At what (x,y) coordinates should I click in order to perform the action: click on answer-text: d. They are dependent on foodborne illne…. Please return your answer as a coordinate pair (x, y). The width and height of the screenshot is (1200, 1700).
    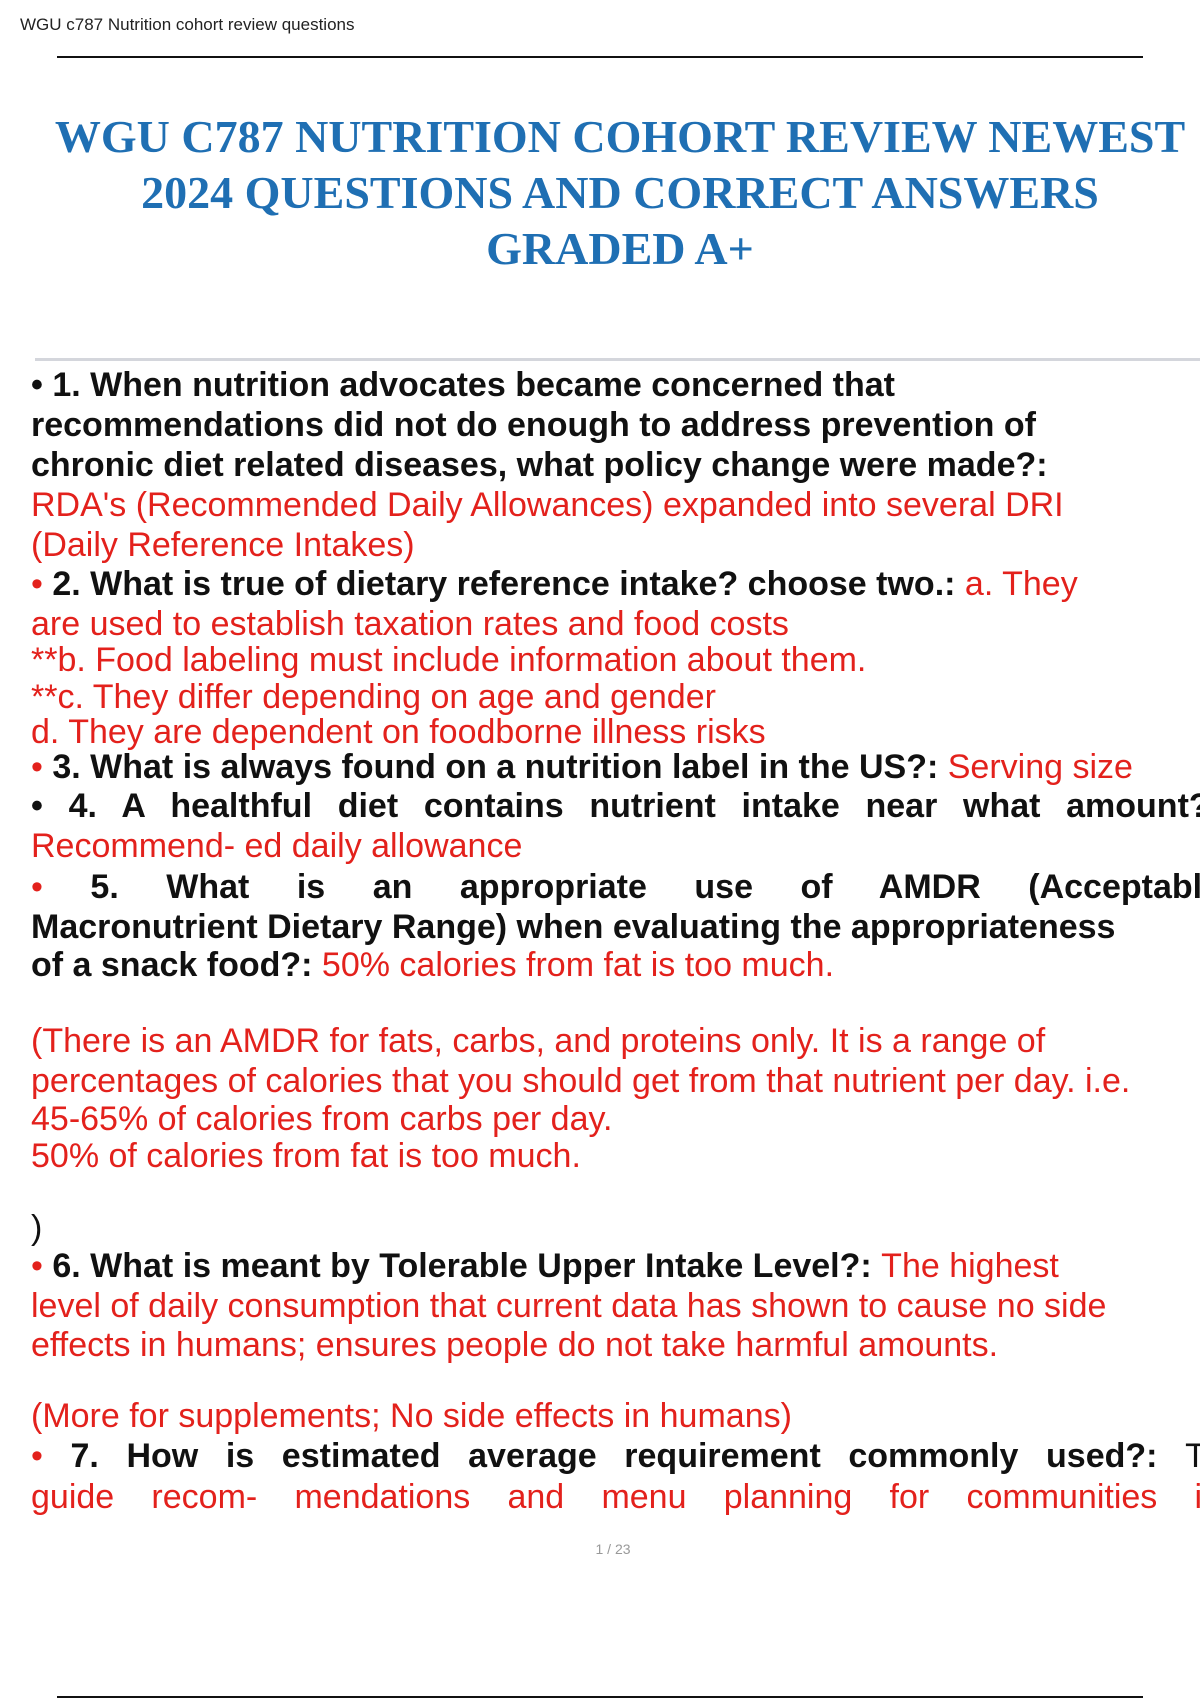
    Looking at the image, I should click on (398, 732).